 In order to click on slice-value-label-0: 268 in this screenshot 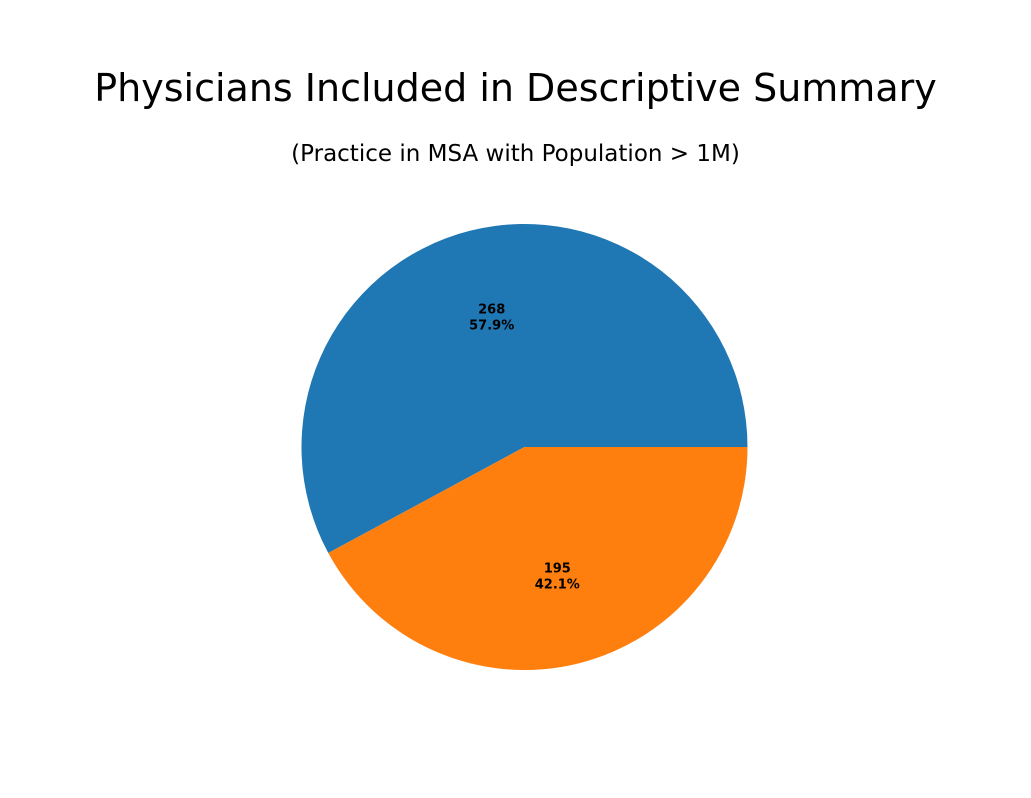, I will do `click(491, 309)`.